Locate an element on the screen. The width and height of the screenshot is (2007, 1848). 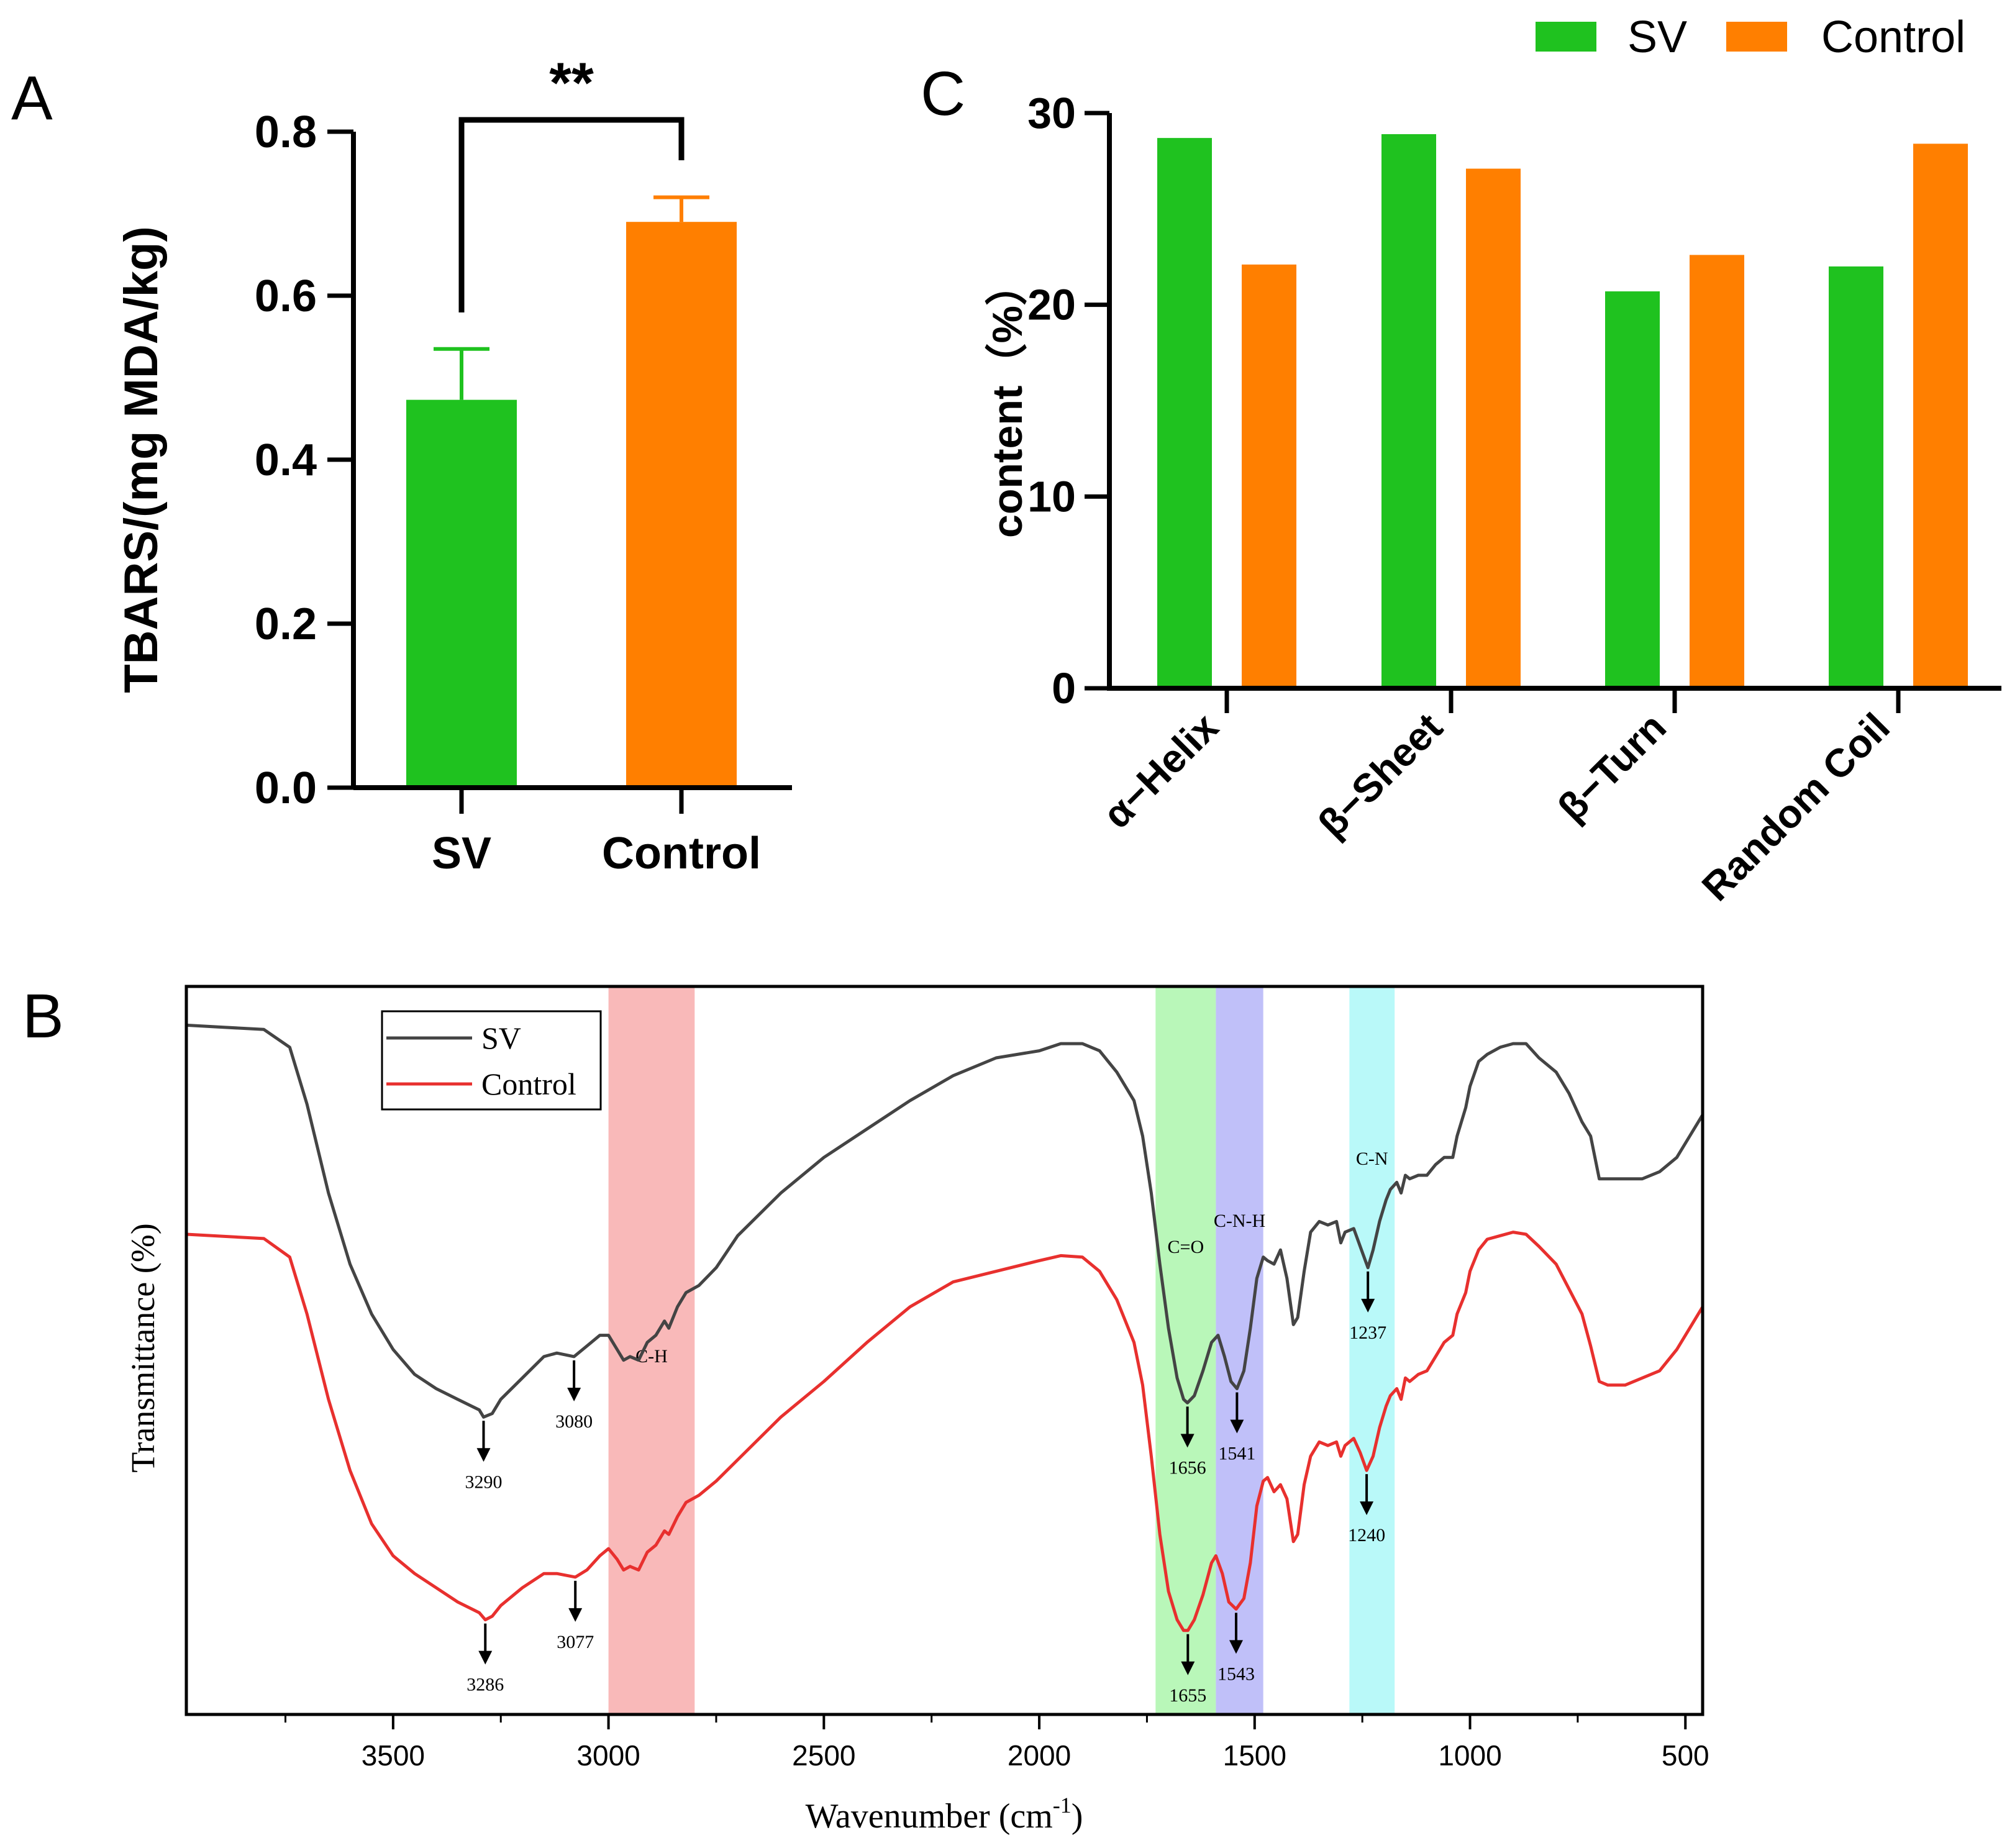
annotation-label-8: 1543 is located at coordinates (1236, 1674).